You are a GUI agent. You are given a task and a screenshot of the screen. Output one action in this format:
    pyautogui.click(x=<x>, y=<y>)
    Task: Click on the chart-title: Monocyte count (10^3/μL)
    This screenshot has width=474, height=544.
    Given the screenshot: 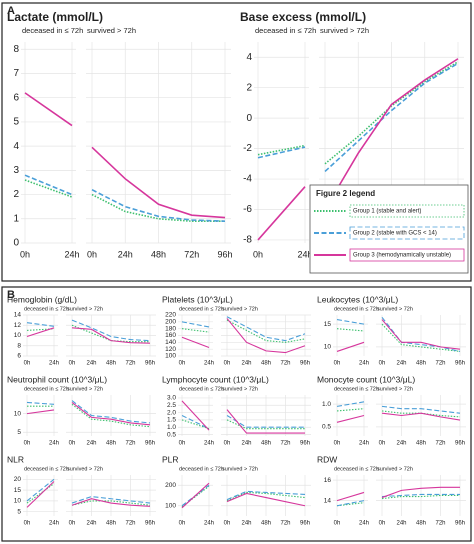 What is the action you would take?
    pyautogui.click(x=366, y=379)
    